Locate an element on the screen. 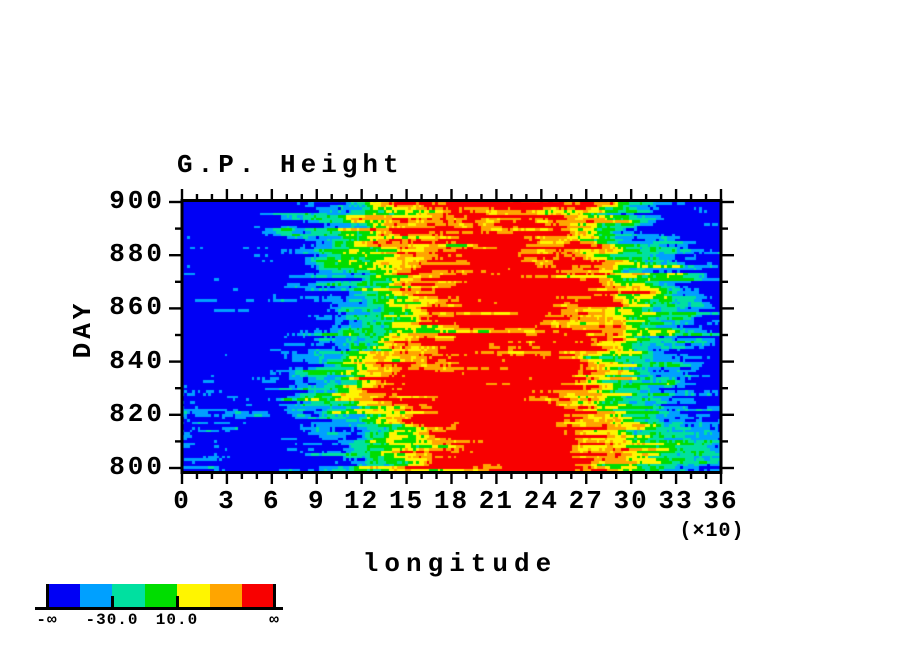 Image resolution: width=904 pixels, height=654 pixels. y-tick-label: 820 is located at coordinates (137, 413).